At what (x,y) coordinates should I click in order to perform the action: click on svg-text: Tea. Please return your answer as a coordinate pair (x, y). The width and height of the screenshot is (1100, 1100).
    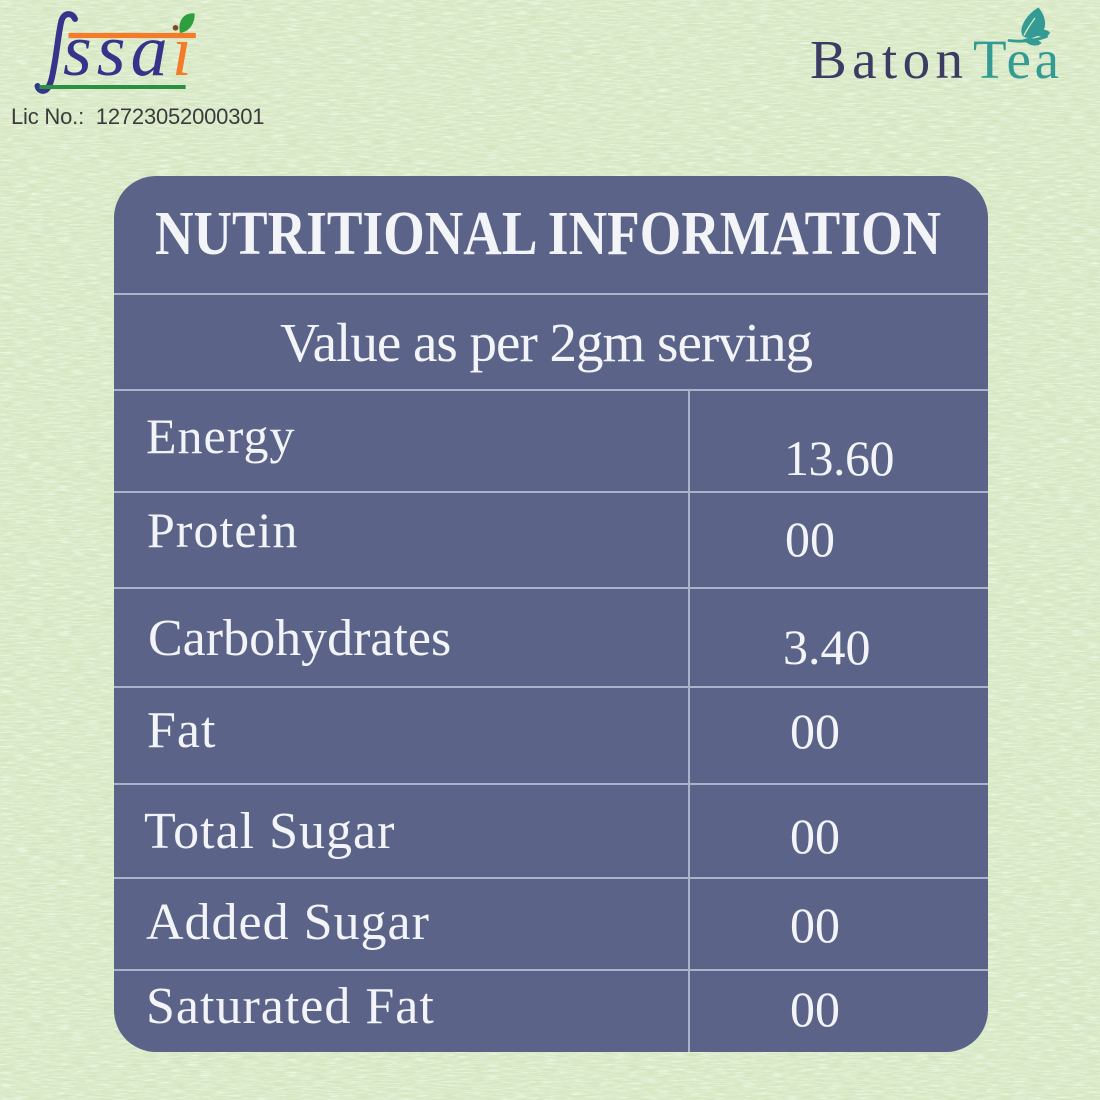
    Looking at the image, I should click on (1016, 59).